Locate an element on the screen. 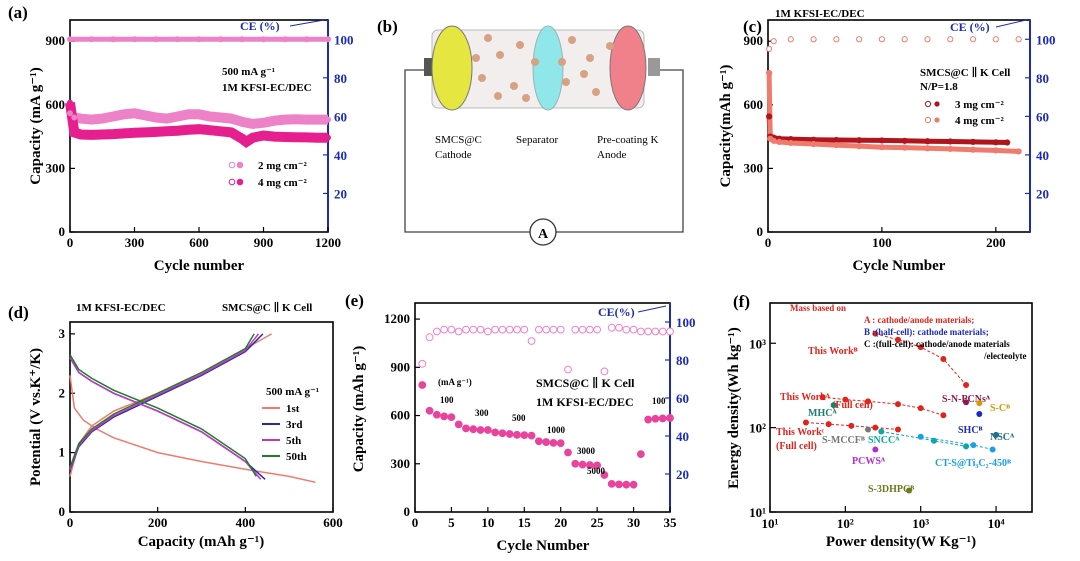 The width and height of the screenshot is (1080, 561). d-xlabel: Capacity (mAh g⁻¹) is located at coordinates (201, 542).